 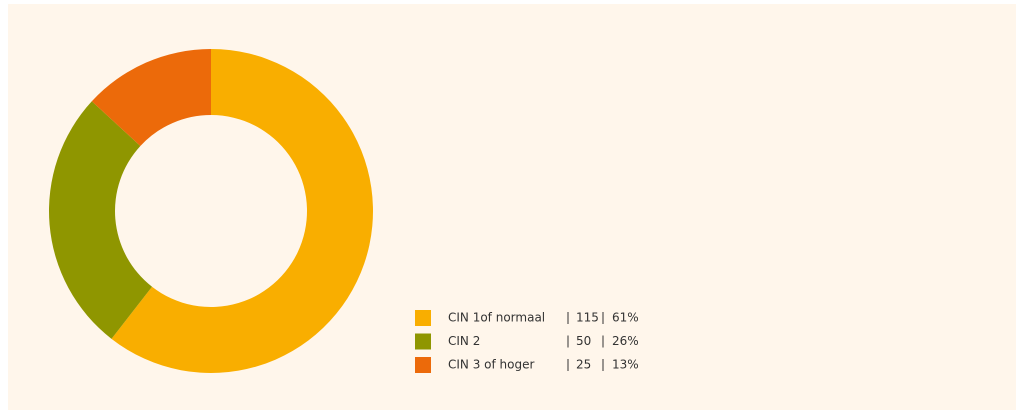 I want to click on legend-label: CIN 2, so click(x=464, y=341).